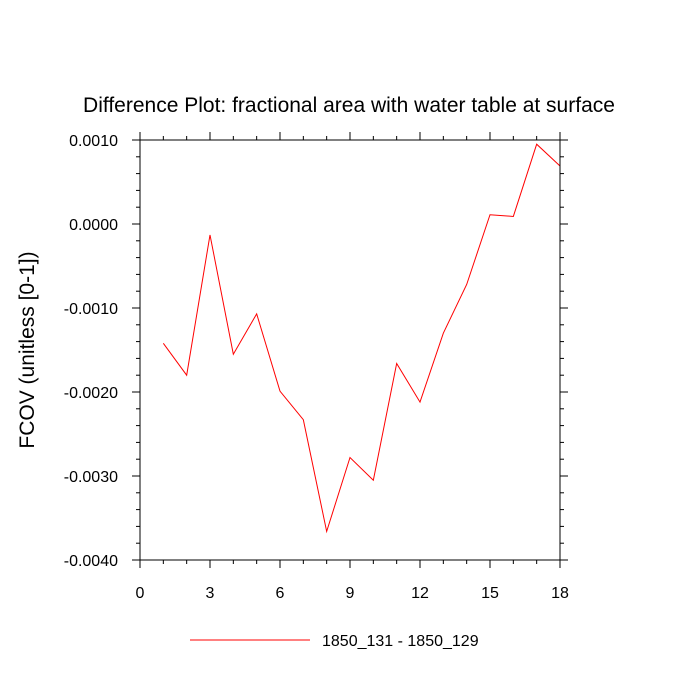  I want to click on y-tick-label: -0.0020, so click(91, 393).